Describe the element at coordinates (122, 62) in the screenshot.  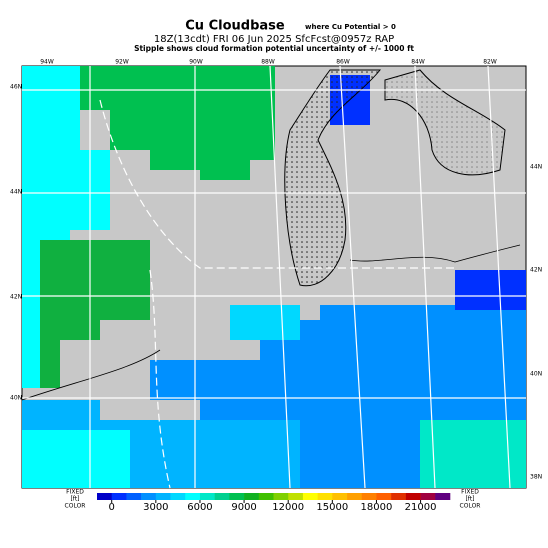
I see `lon-label: 92W` at that location.